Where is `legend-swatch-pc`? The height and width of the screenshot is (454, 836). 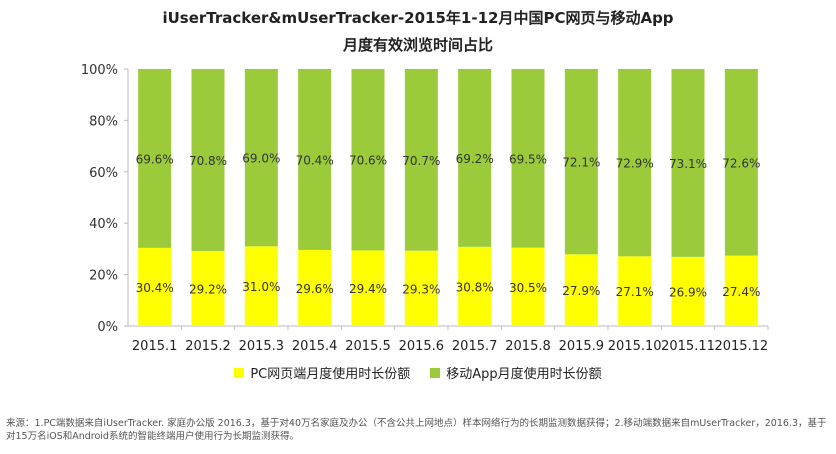 legend-swatch-pc is located at coordinates (239, 372).